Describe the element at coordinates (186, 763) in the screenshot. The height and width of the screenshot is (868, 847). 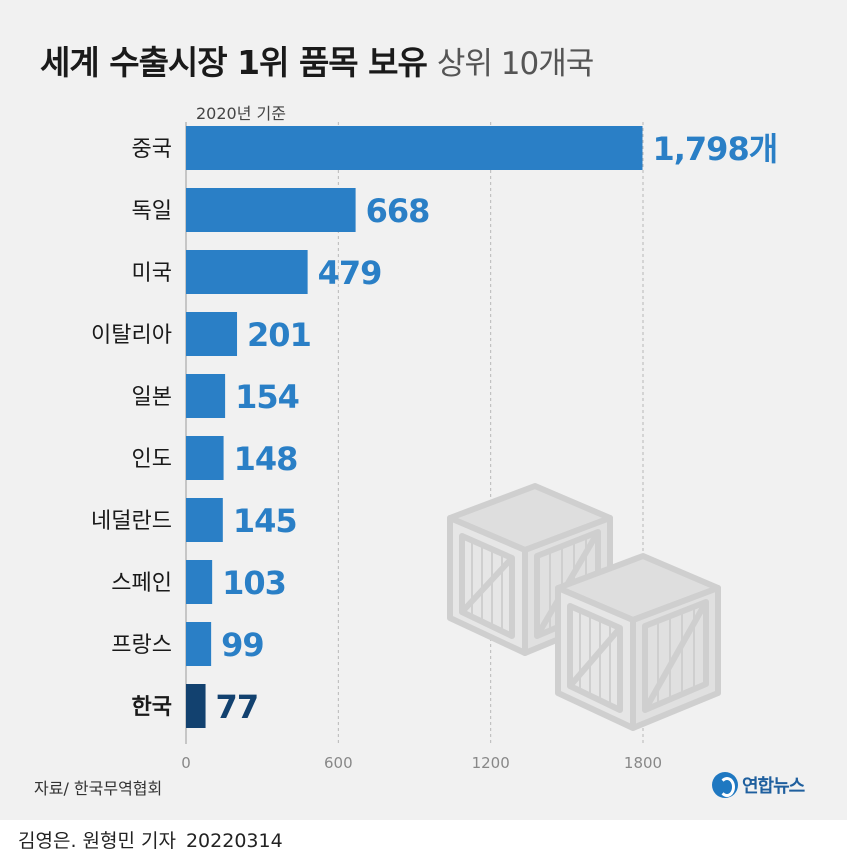
I see `x-tick-label: 0` at that location.